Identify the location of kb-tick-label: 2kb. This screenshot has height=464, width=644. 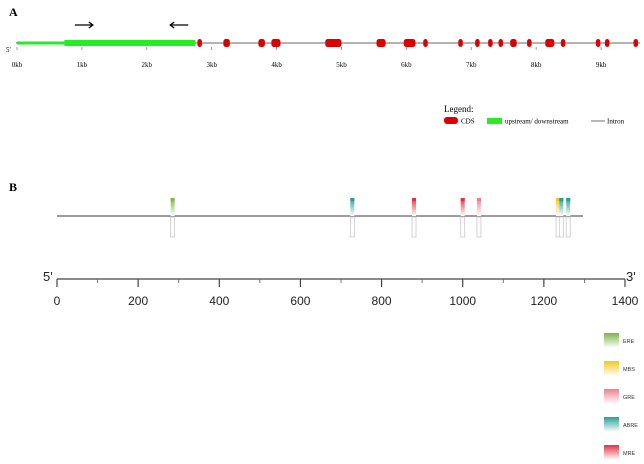
(147, 65).